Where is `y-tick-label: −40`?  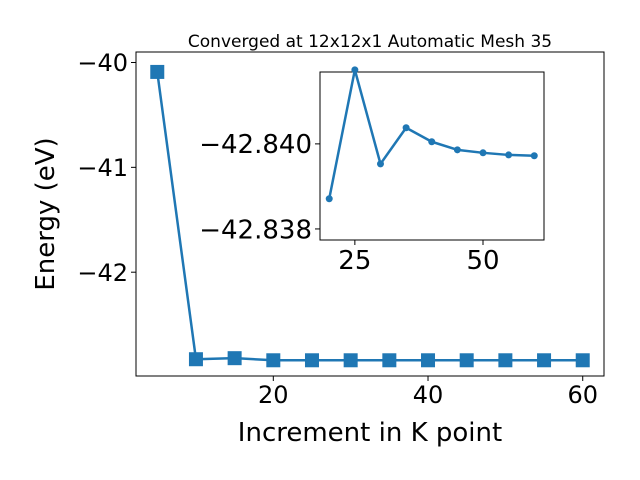 y-tick-label: −40 is located at coordinates (102, 63).